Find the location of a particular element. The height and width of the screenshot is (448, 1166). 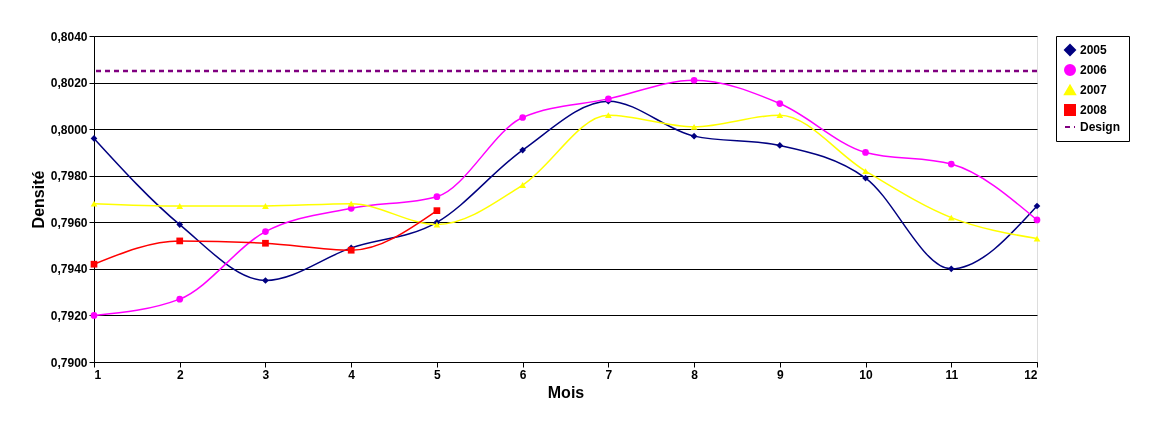

y-tick-label: 0,8020 is located at coordinates (69, 83).